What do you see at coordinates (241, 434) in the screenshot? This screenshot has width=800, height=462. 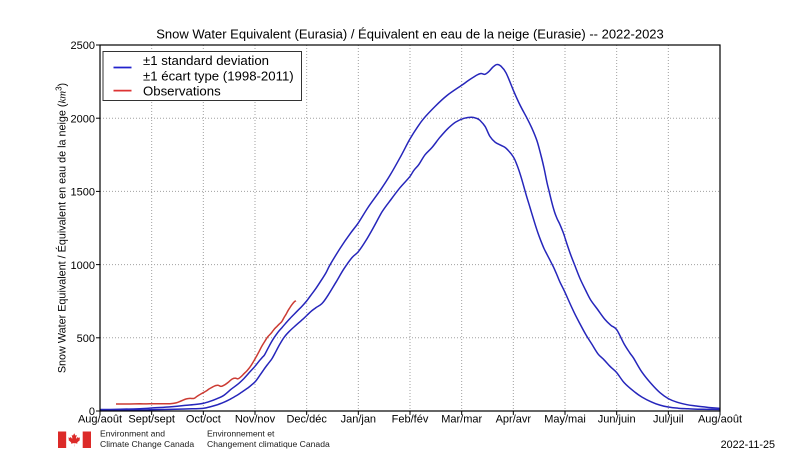 I see `svg-text: Environnement et` at bounding box center [241, 434].